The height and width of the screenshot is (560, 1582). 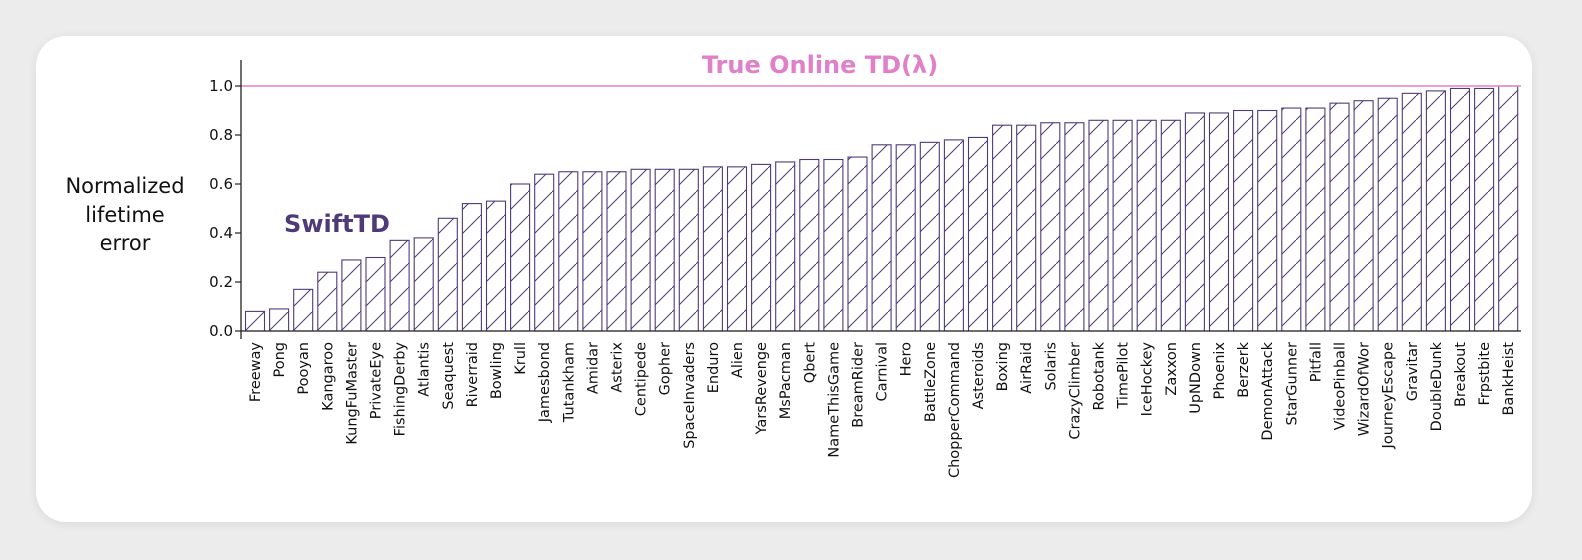 What do you see at coordinates (423, 284) in the screenshot?
I see `bar-Atlantis` at bounding box center [423, 284].